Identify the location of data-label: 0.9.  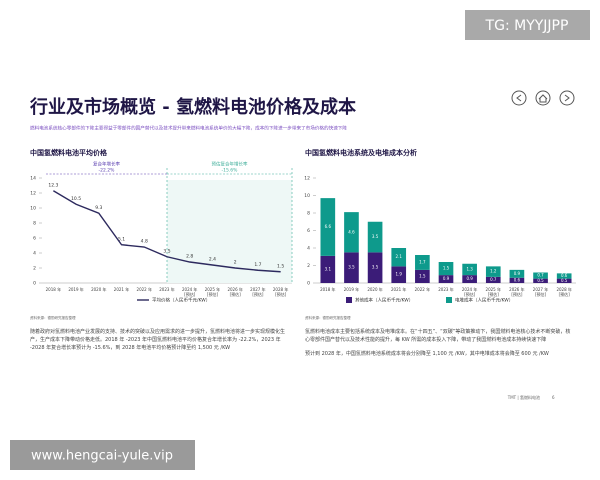
(446, 278).